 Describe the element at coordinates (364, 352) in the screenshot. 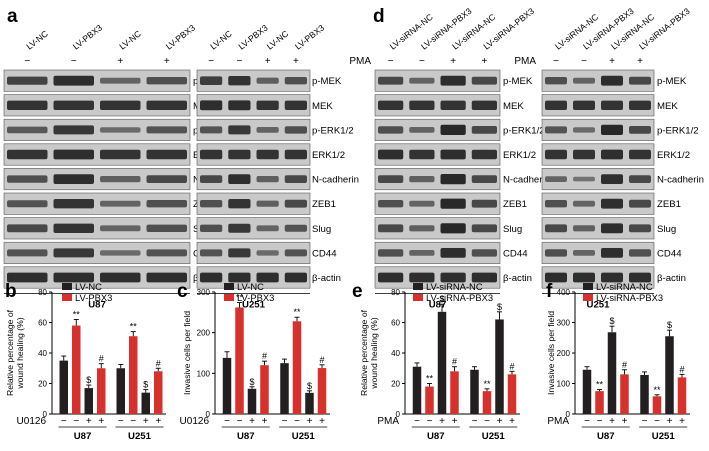

I see `y-axis-label-line: Relative percentage of` at that location.